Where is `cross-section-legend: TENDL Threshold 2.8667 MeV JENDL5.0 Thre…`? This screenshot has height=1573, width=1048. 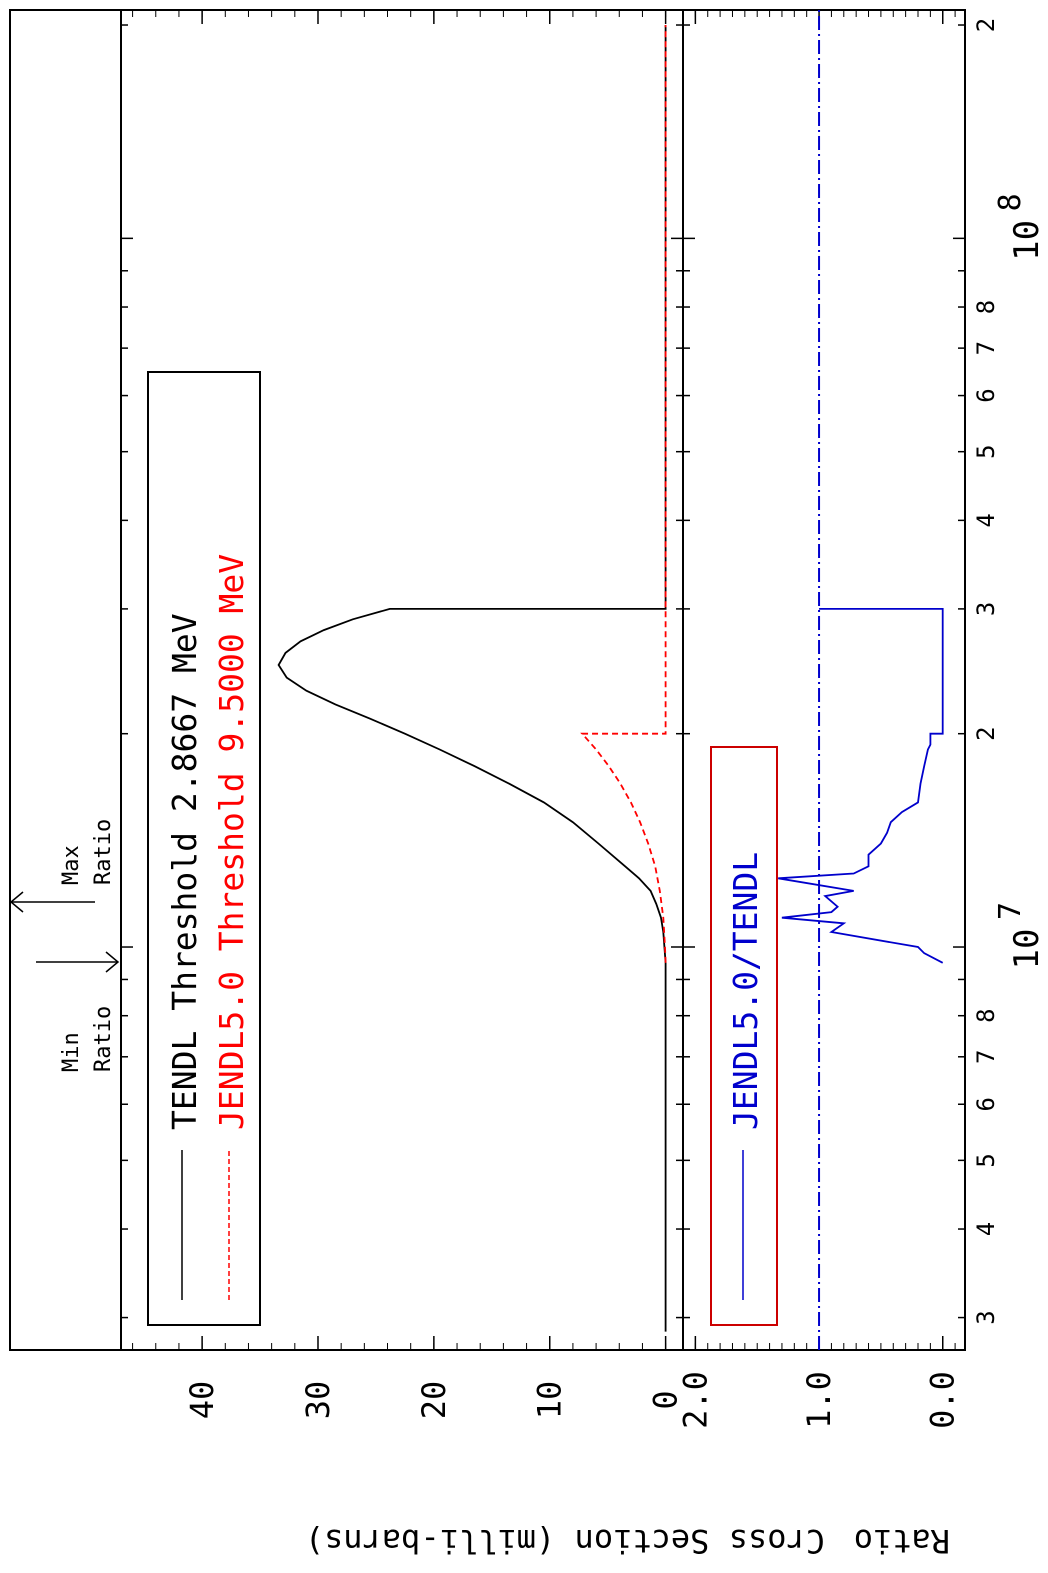
cross-section-legend: TENDL Threshold 2.8667 MeV JENDL5.0 Thre… is located at coordinates (204, 848).